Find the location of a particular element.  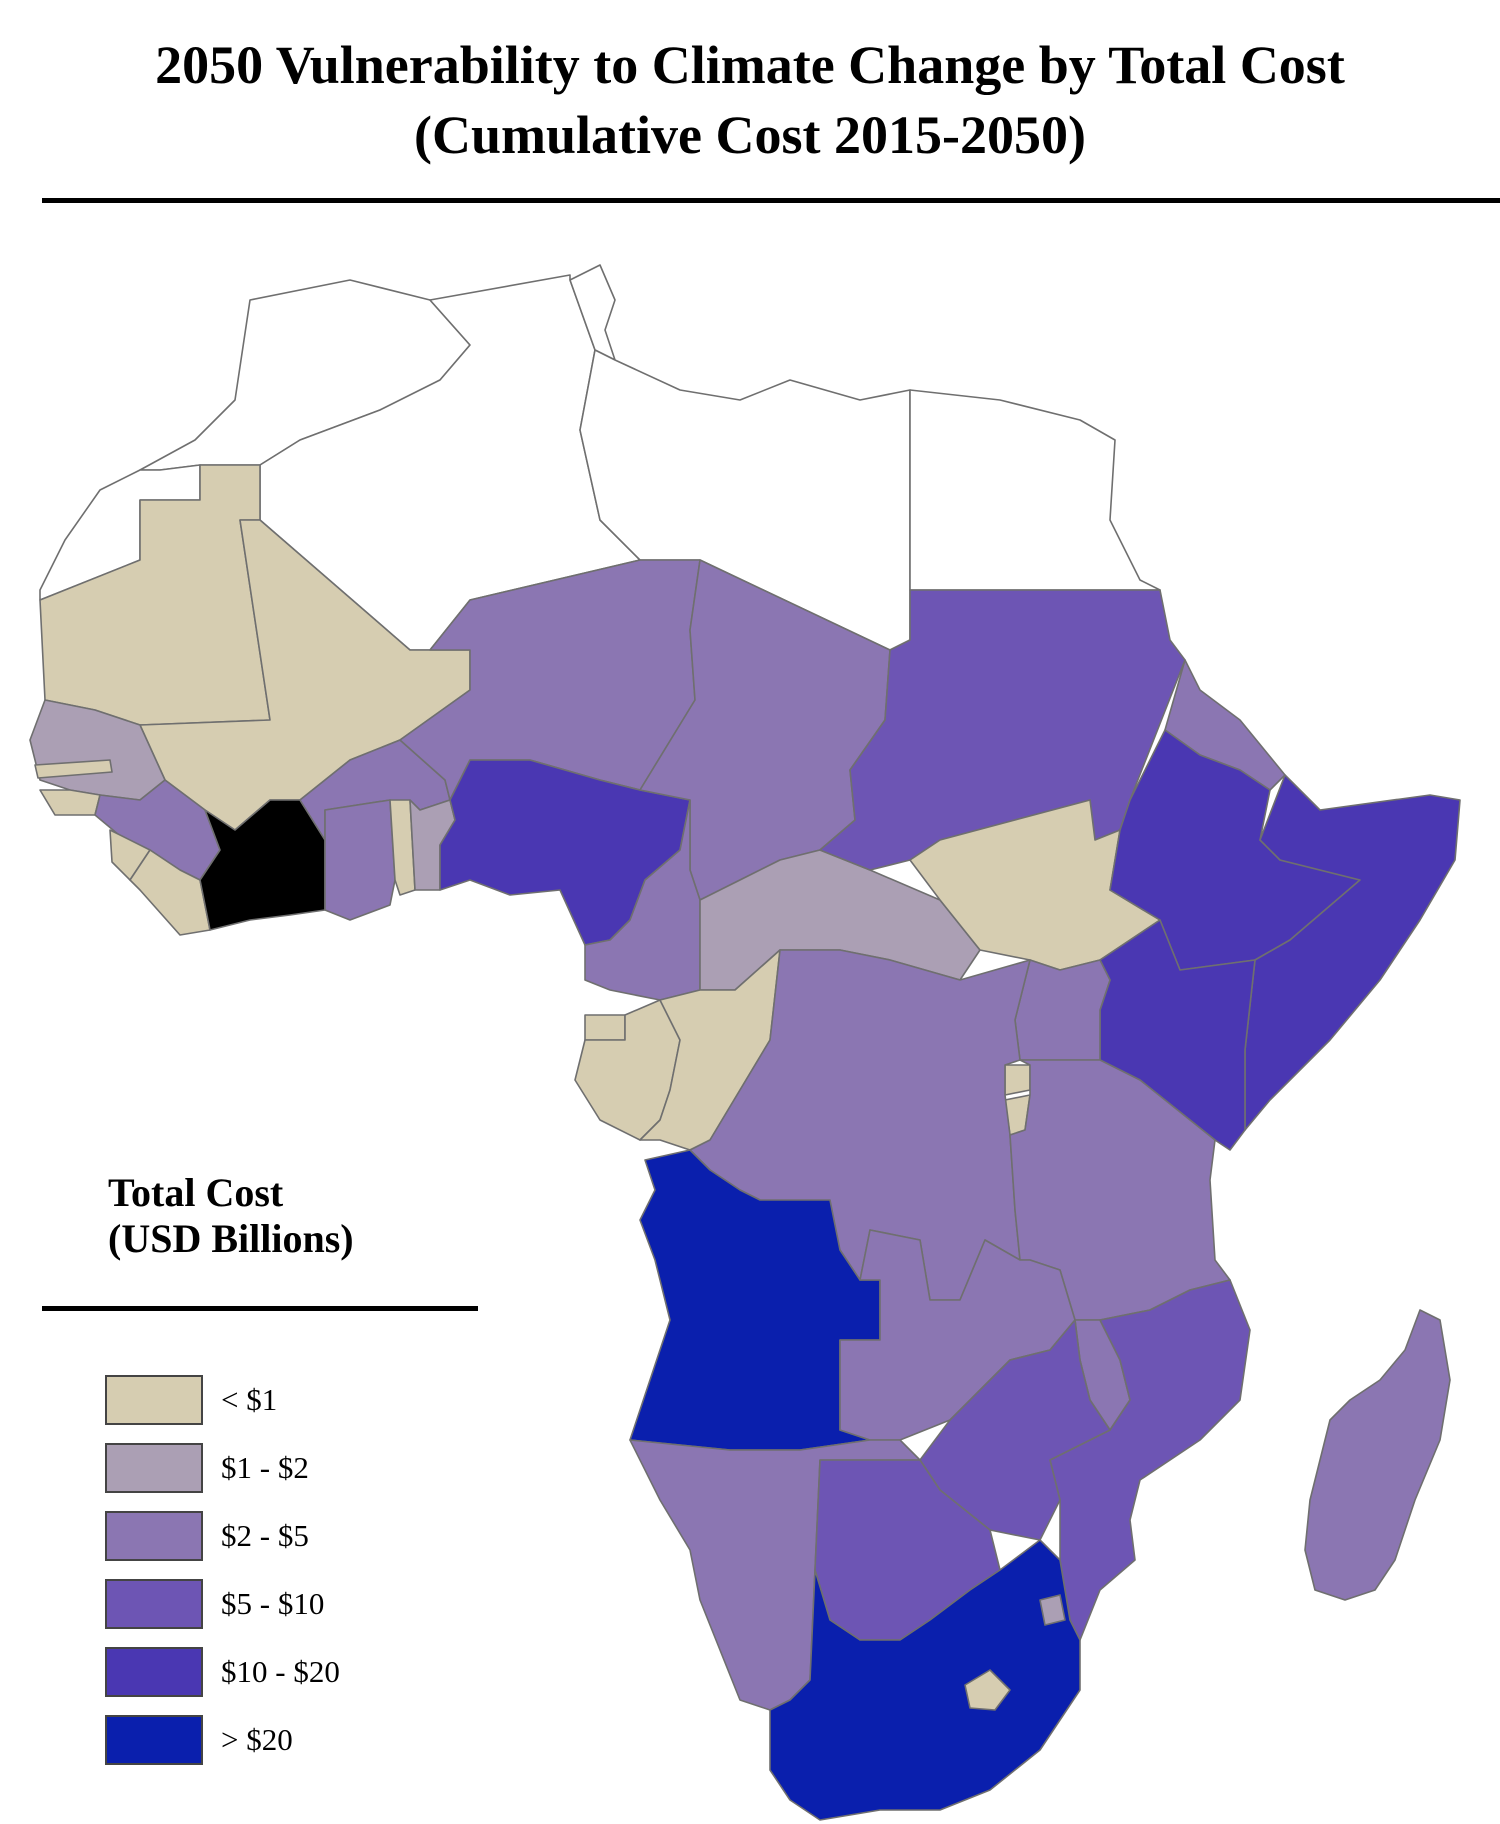

country-swaziland is located at coordinates (1052, 1610).